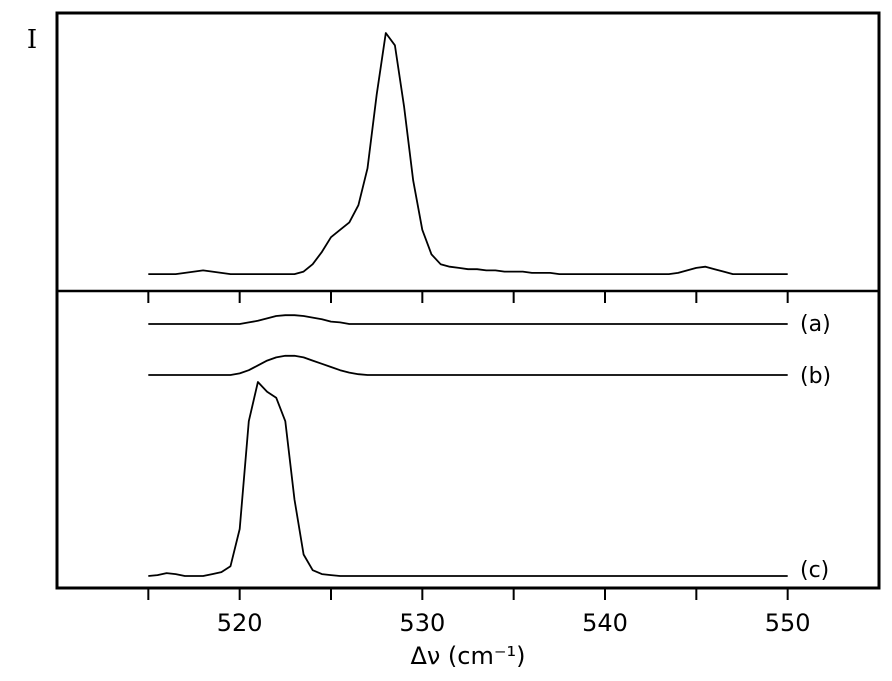 The image size is (892, 681). I want to click on x-axis-label: Δν (cm⁻¹), so click(467, 656).